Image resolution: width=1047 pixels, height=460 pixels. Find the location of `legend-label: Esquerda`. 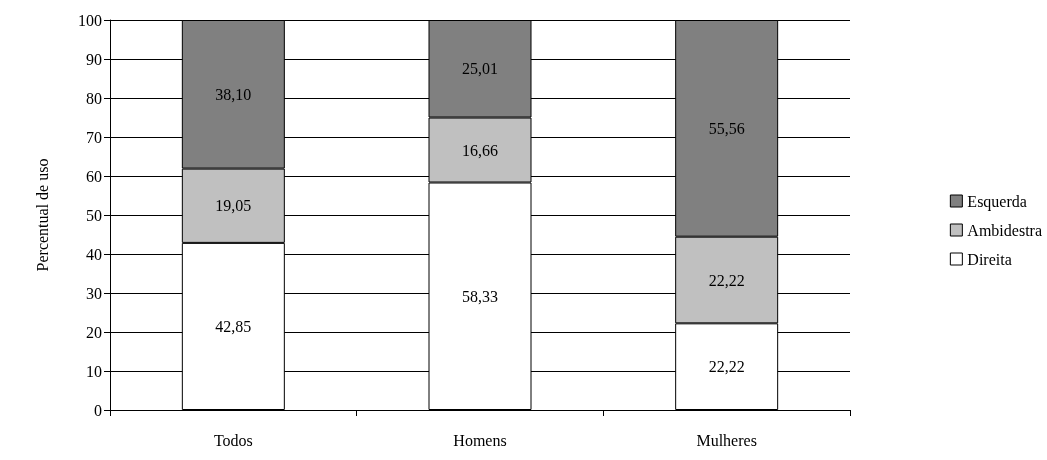

legend-label: Esquerda is located at coordinates (997, 201).